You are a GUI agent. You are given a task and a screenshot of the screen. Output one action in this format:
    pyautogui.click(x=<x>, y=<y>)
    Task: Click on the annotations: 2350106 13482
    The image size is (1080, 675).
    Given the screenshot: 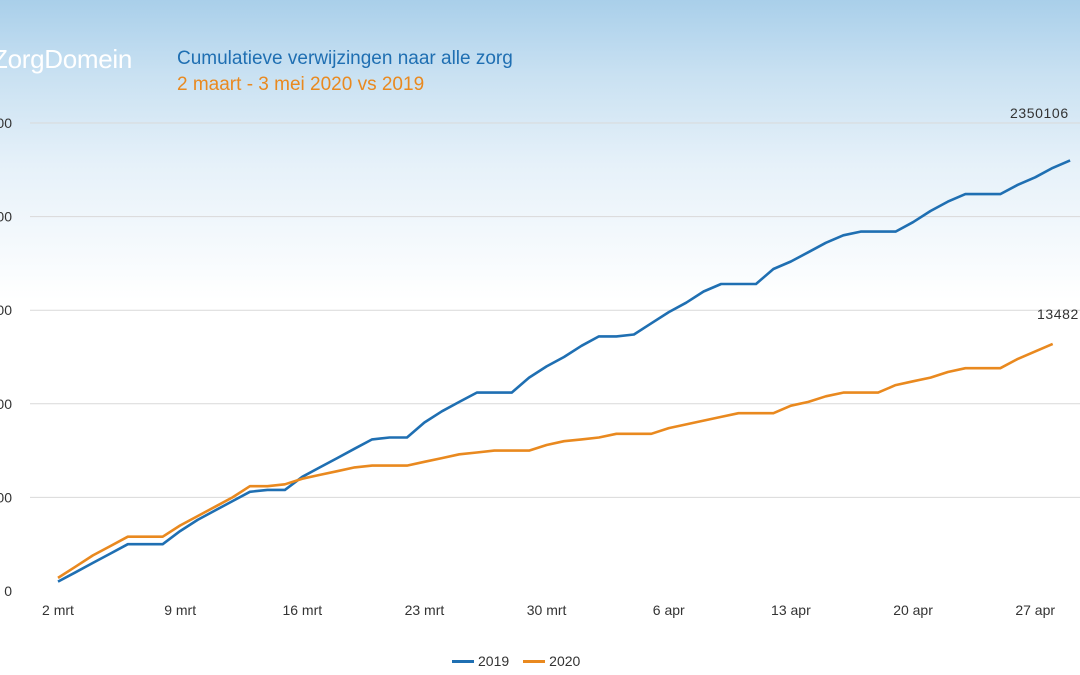 What is the action you would take?
    pyautogui.click(x=1044, y=213)
    